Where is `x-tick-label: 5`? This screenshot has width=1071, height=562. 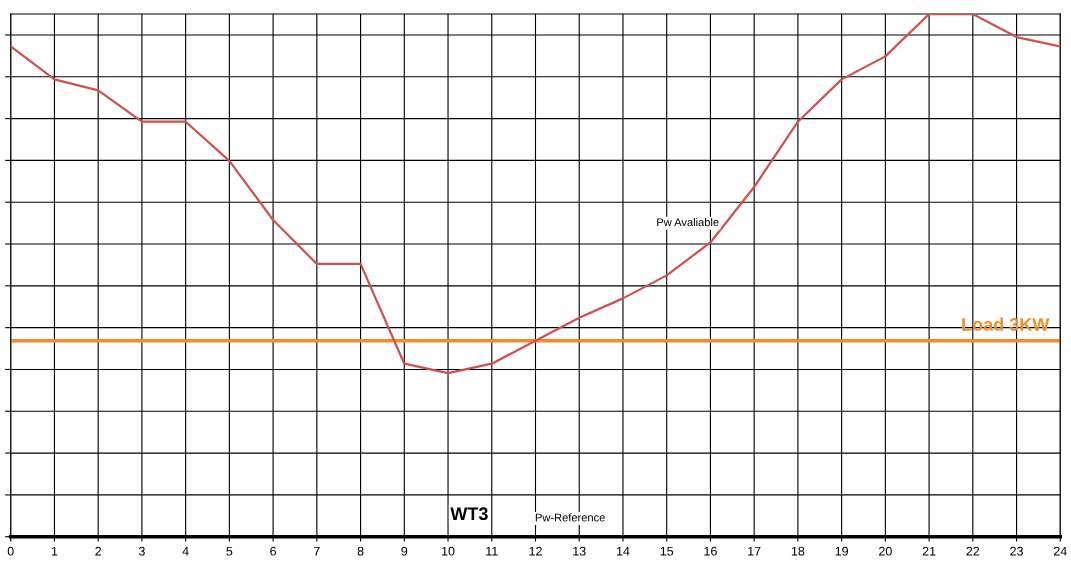
x-tick-label: 5 is located at coordinates (229, 551).